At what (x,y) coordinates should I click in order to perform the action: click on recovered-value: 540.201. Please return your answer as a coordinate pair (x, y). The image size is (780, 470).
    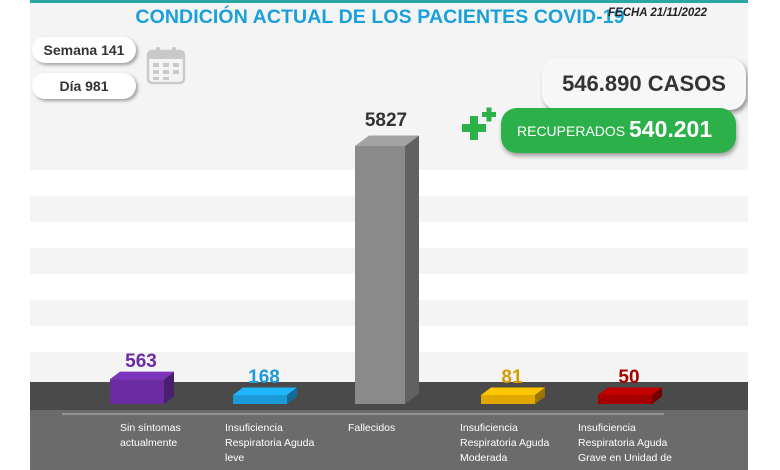
    Looking at the image, I should click on (671, 129).